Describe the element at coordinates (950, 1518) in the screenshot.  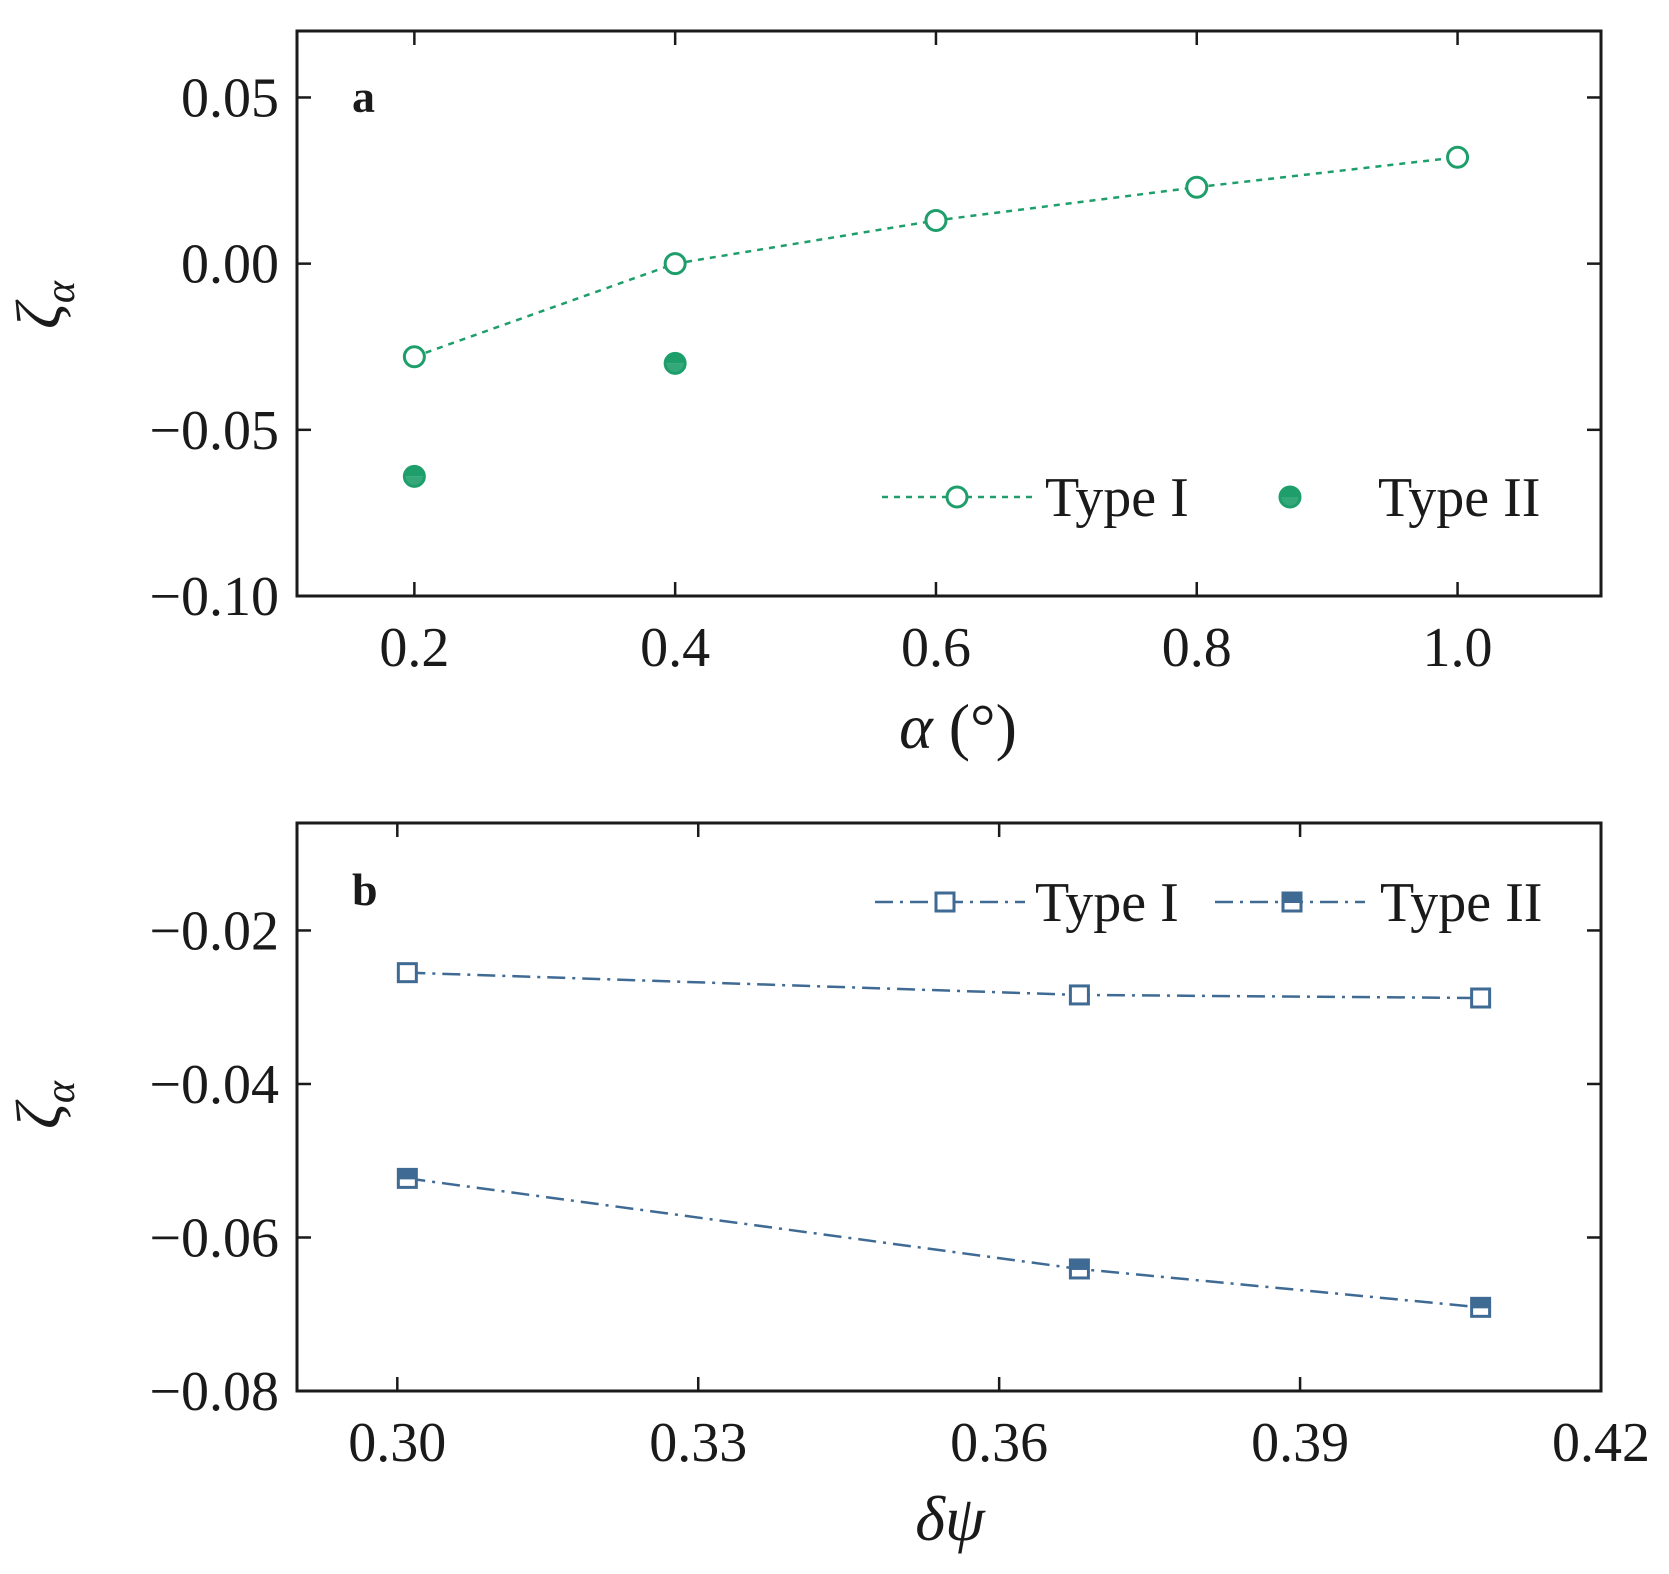
I see `panel-b-xlabel: δψ` at that location.